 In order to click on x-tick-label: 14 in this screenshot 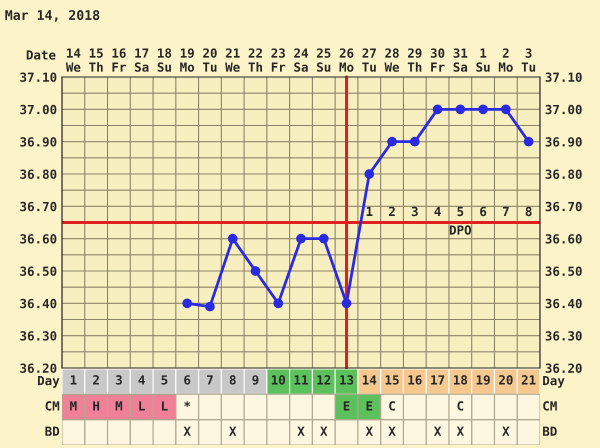, I will do `click(369, 379)`.